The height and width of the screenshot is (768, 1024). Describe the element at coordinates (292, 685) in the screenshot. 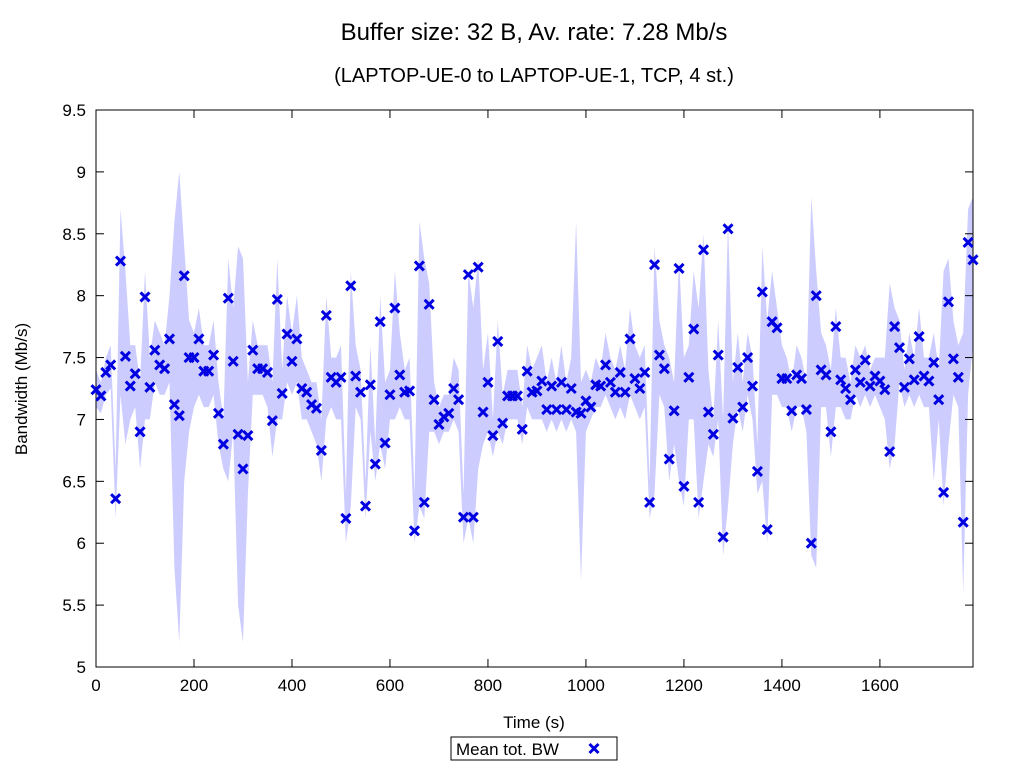

I see `x-tick-label: 400` at that location.